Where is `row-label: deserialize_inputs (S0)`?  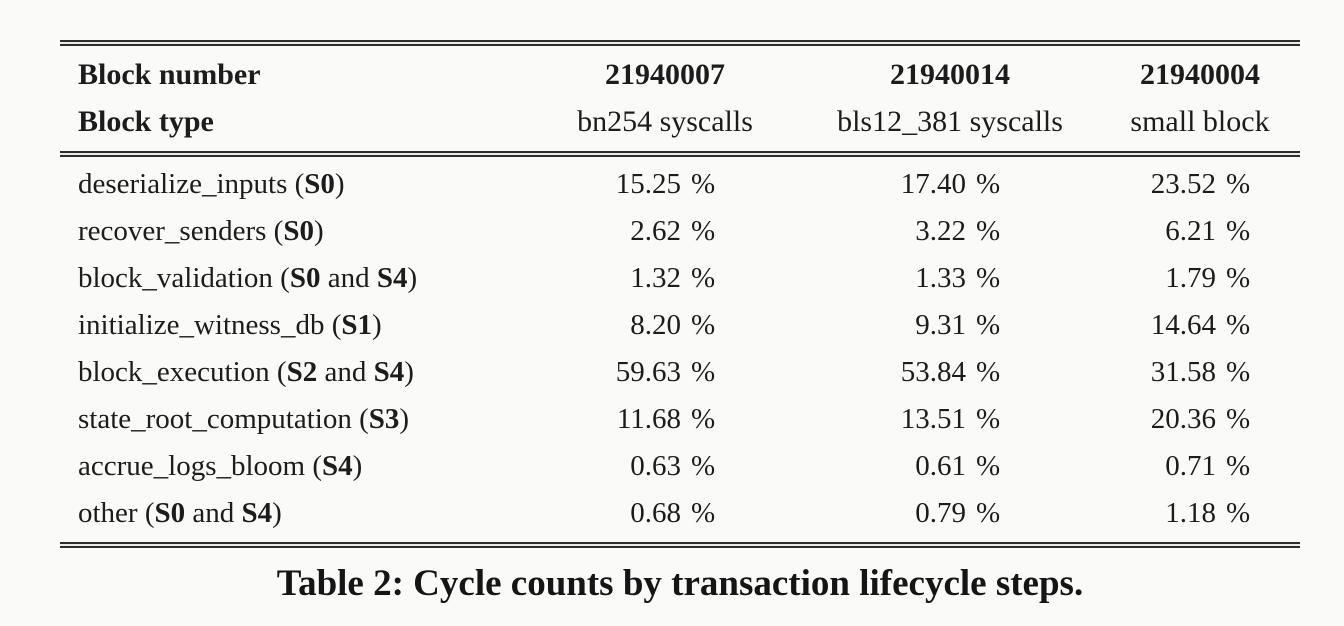
row-label: deserialize_inputs (S0) is located at coordinates (211, 184).